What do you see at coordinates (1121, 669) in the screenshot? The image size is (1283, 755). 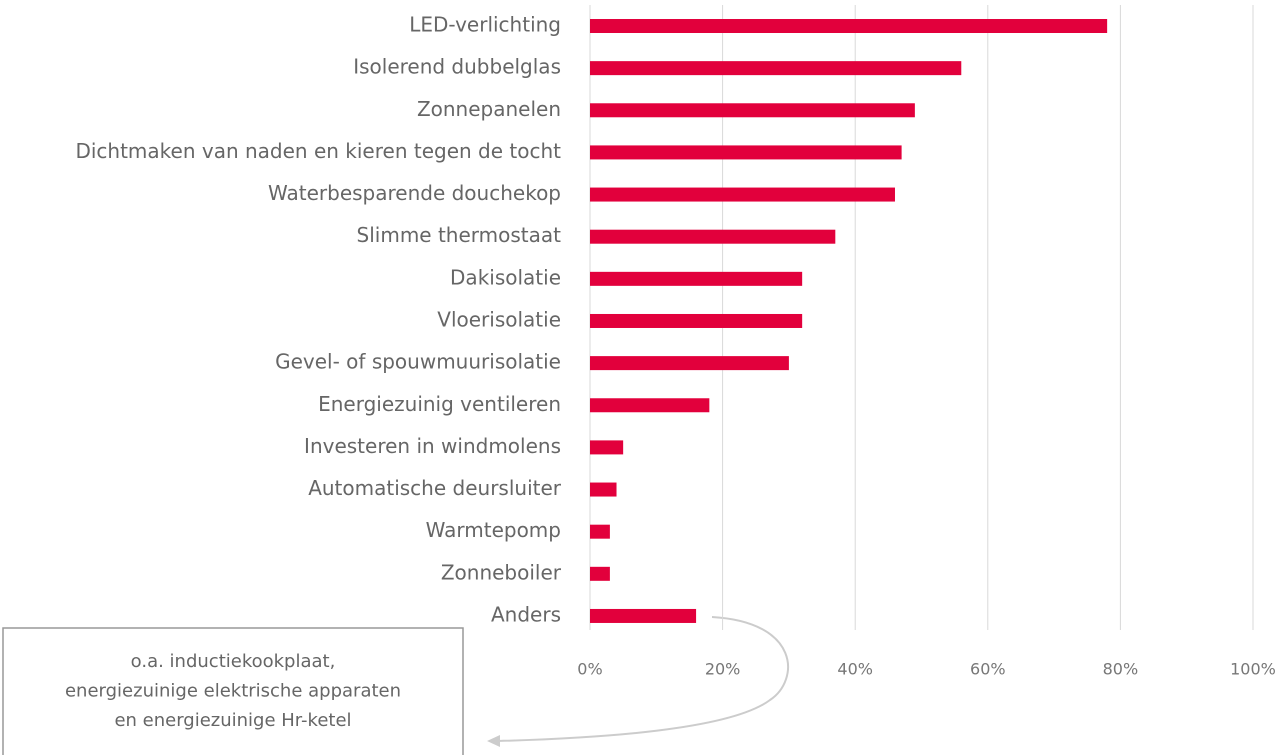 I see `x-tick-label: 80%` at bounding box center [1121, 669].